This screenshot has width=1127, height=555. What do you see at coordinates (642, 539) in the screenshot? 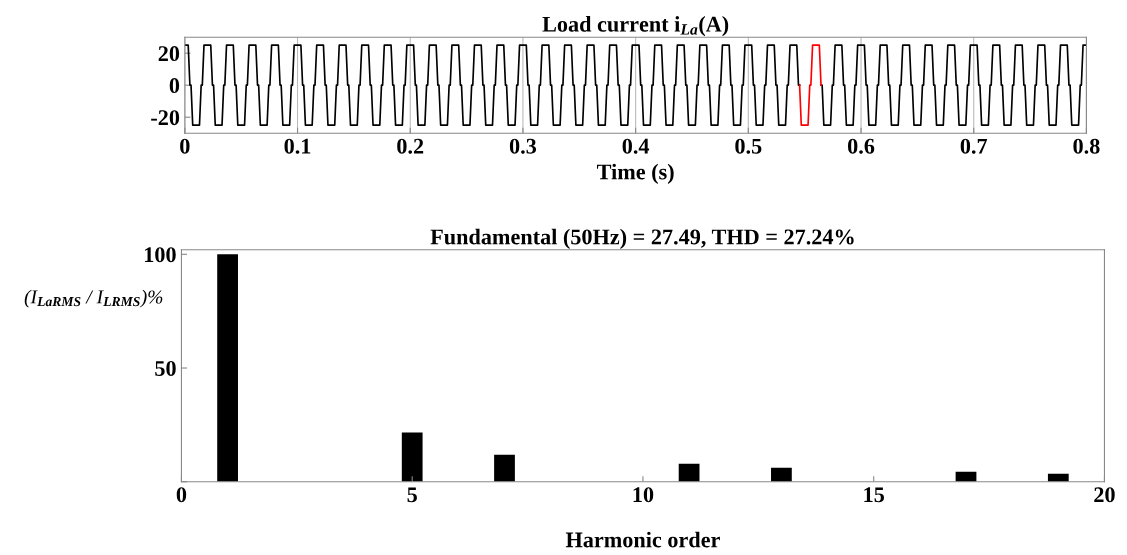
I see `x-axis-title: Harmonic order` at bounding box center [642, 539].